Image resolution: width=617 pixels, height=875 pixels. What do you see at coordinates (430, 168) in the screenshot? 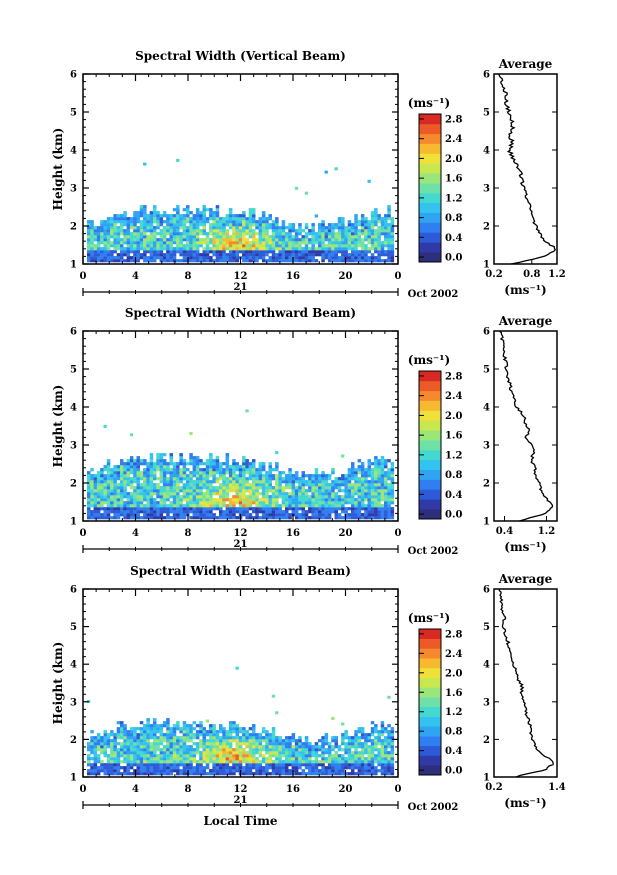
I see `colorbar-segment` at bounding box center [430, 168].